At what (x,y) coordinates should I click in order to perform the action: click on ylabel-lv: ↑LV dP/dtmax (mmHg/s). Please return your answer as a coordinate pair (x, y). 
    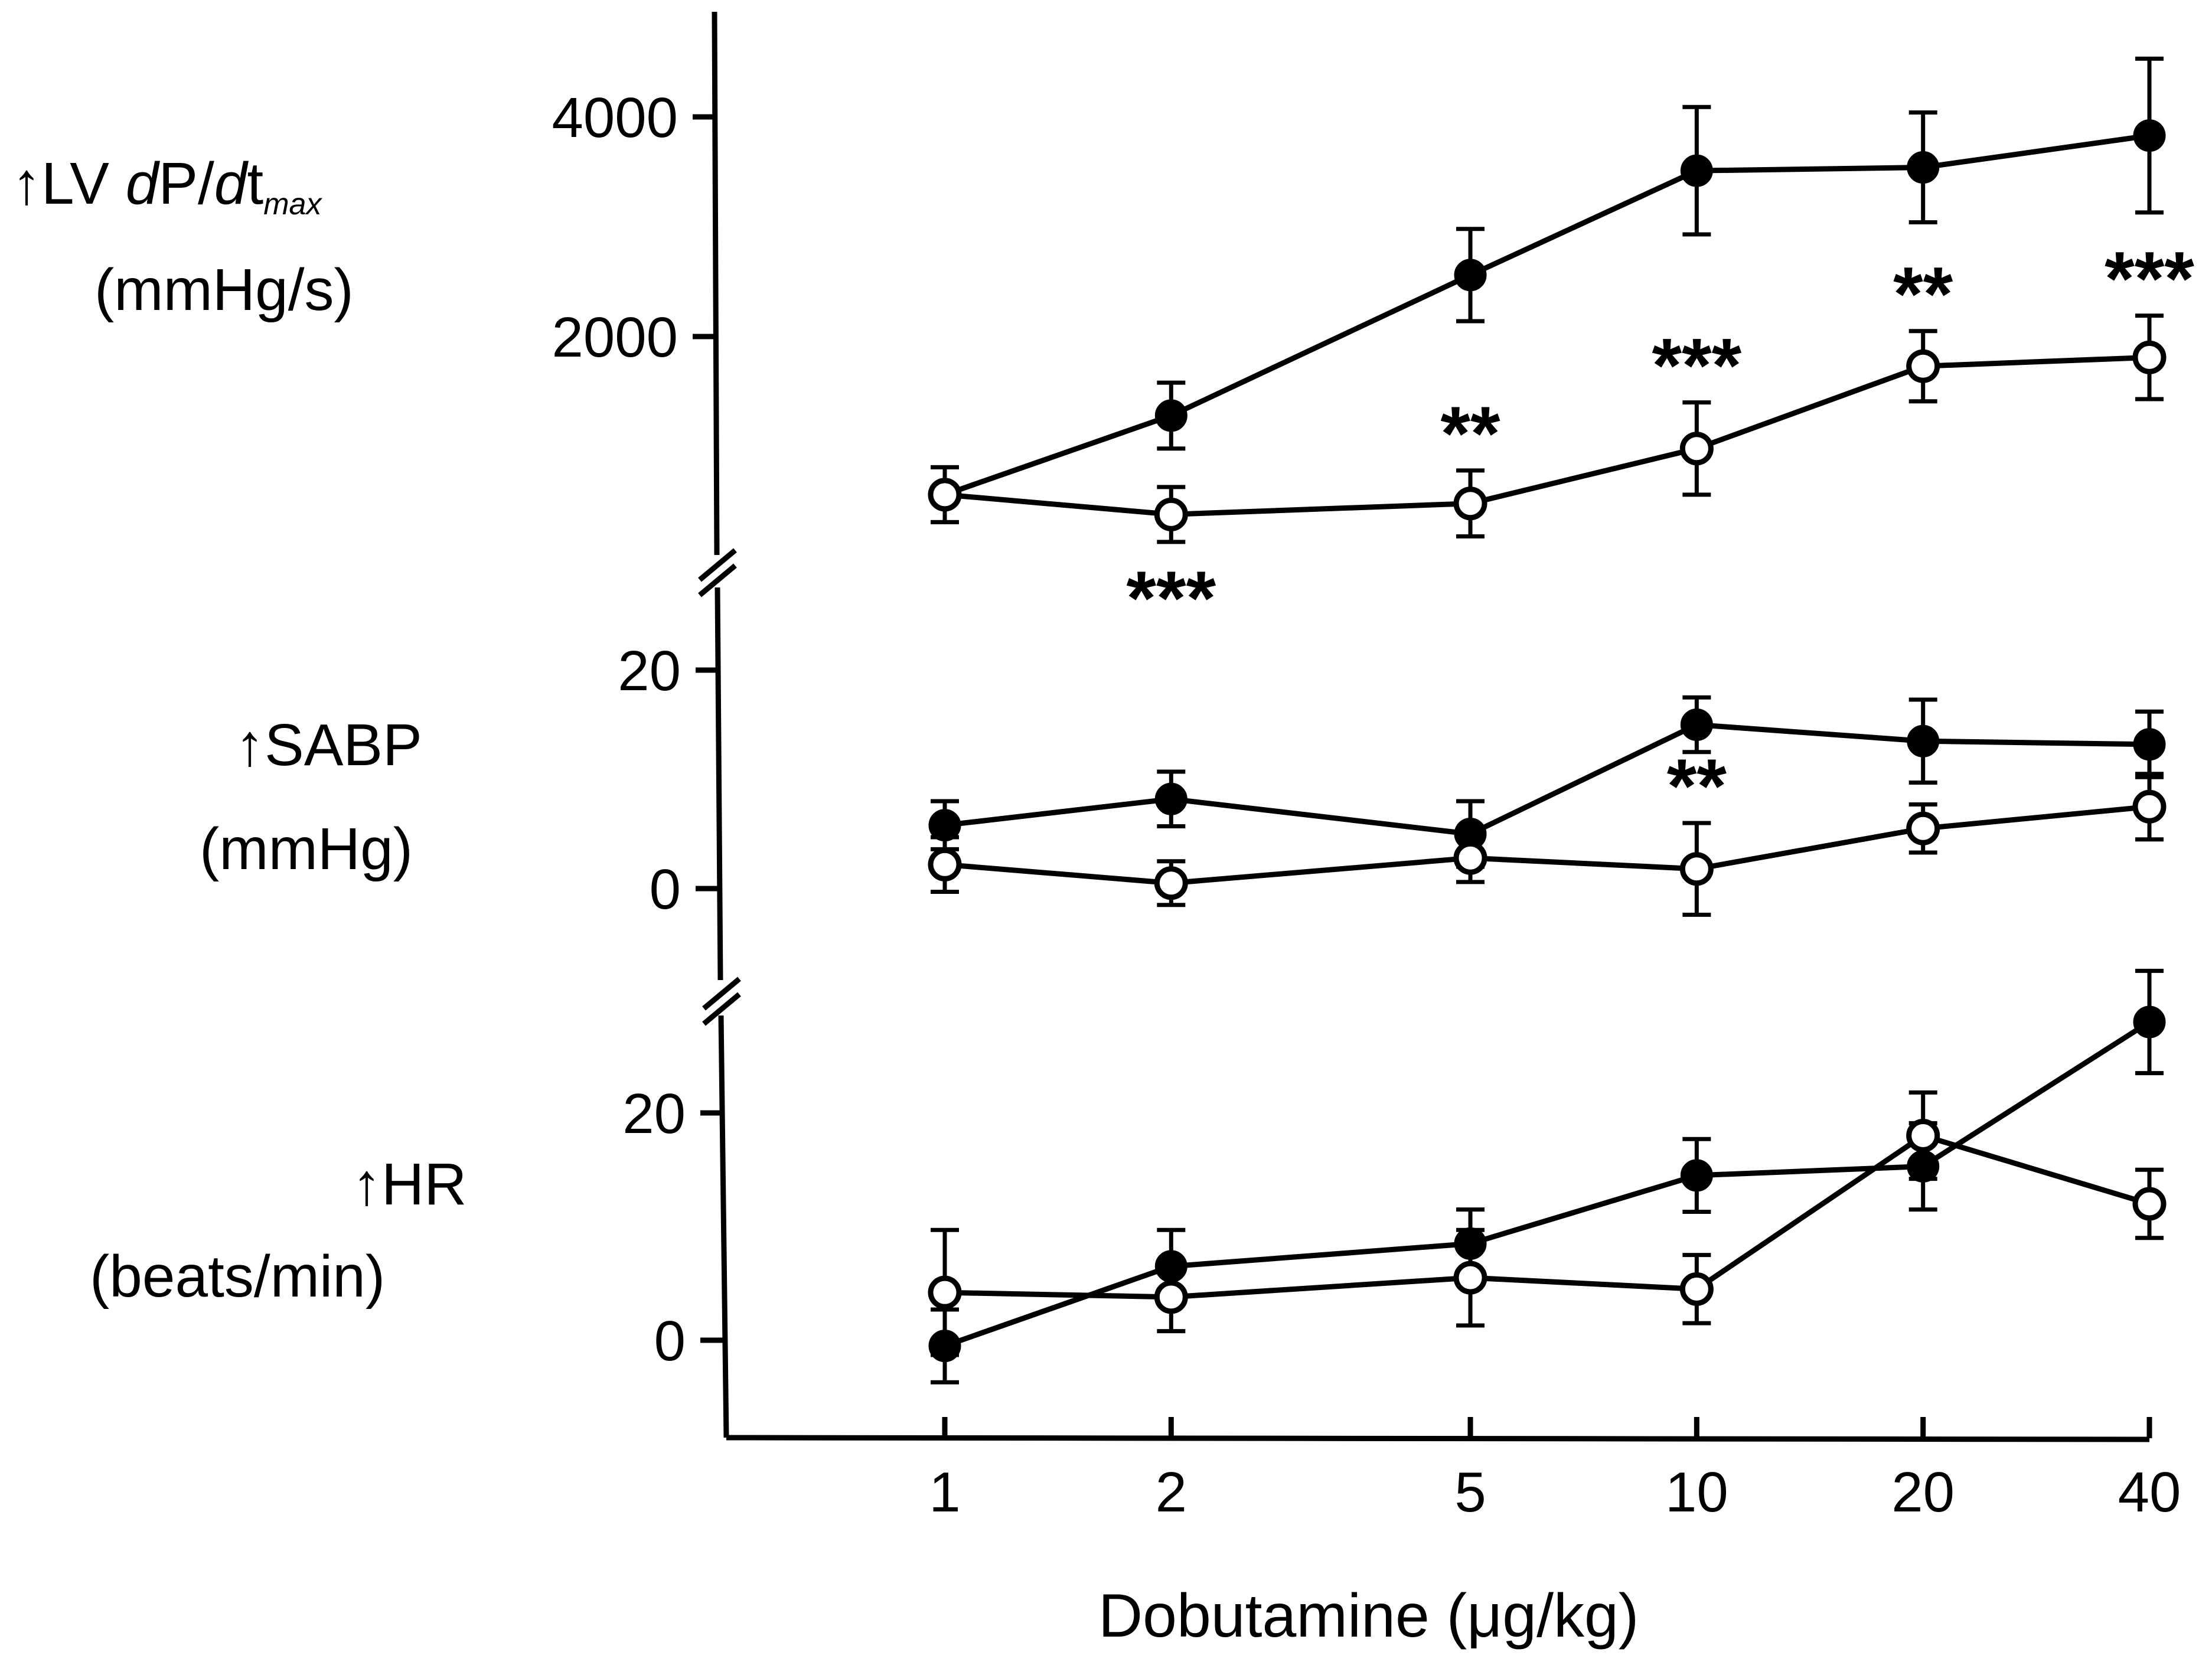
    Looking at the image, I should click on (183, 237).